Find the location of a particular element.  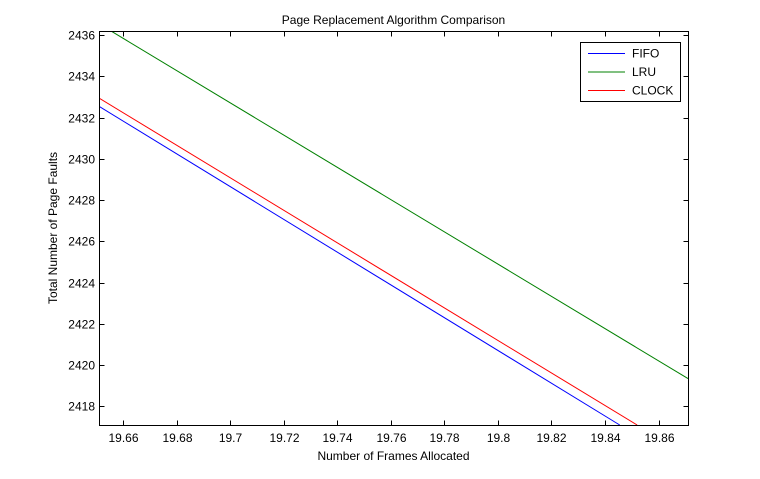

legend-label-lru: LRU is located at coordinates (644, 72).